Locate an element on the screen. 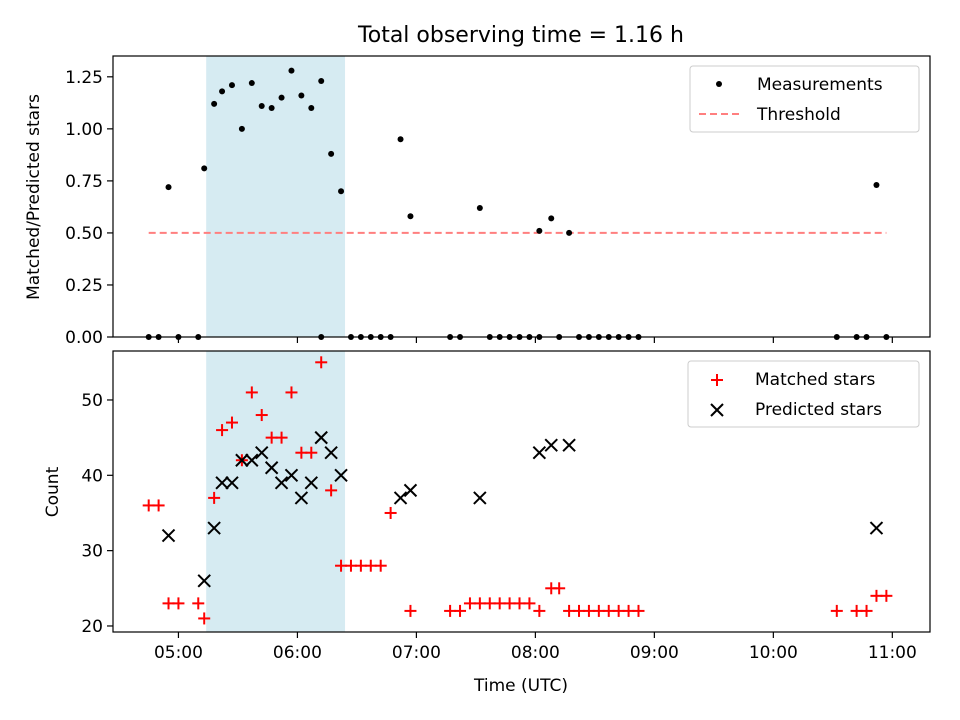  bottom-legend: Matched stars Predicted stars is located at coordinates (803, 394).